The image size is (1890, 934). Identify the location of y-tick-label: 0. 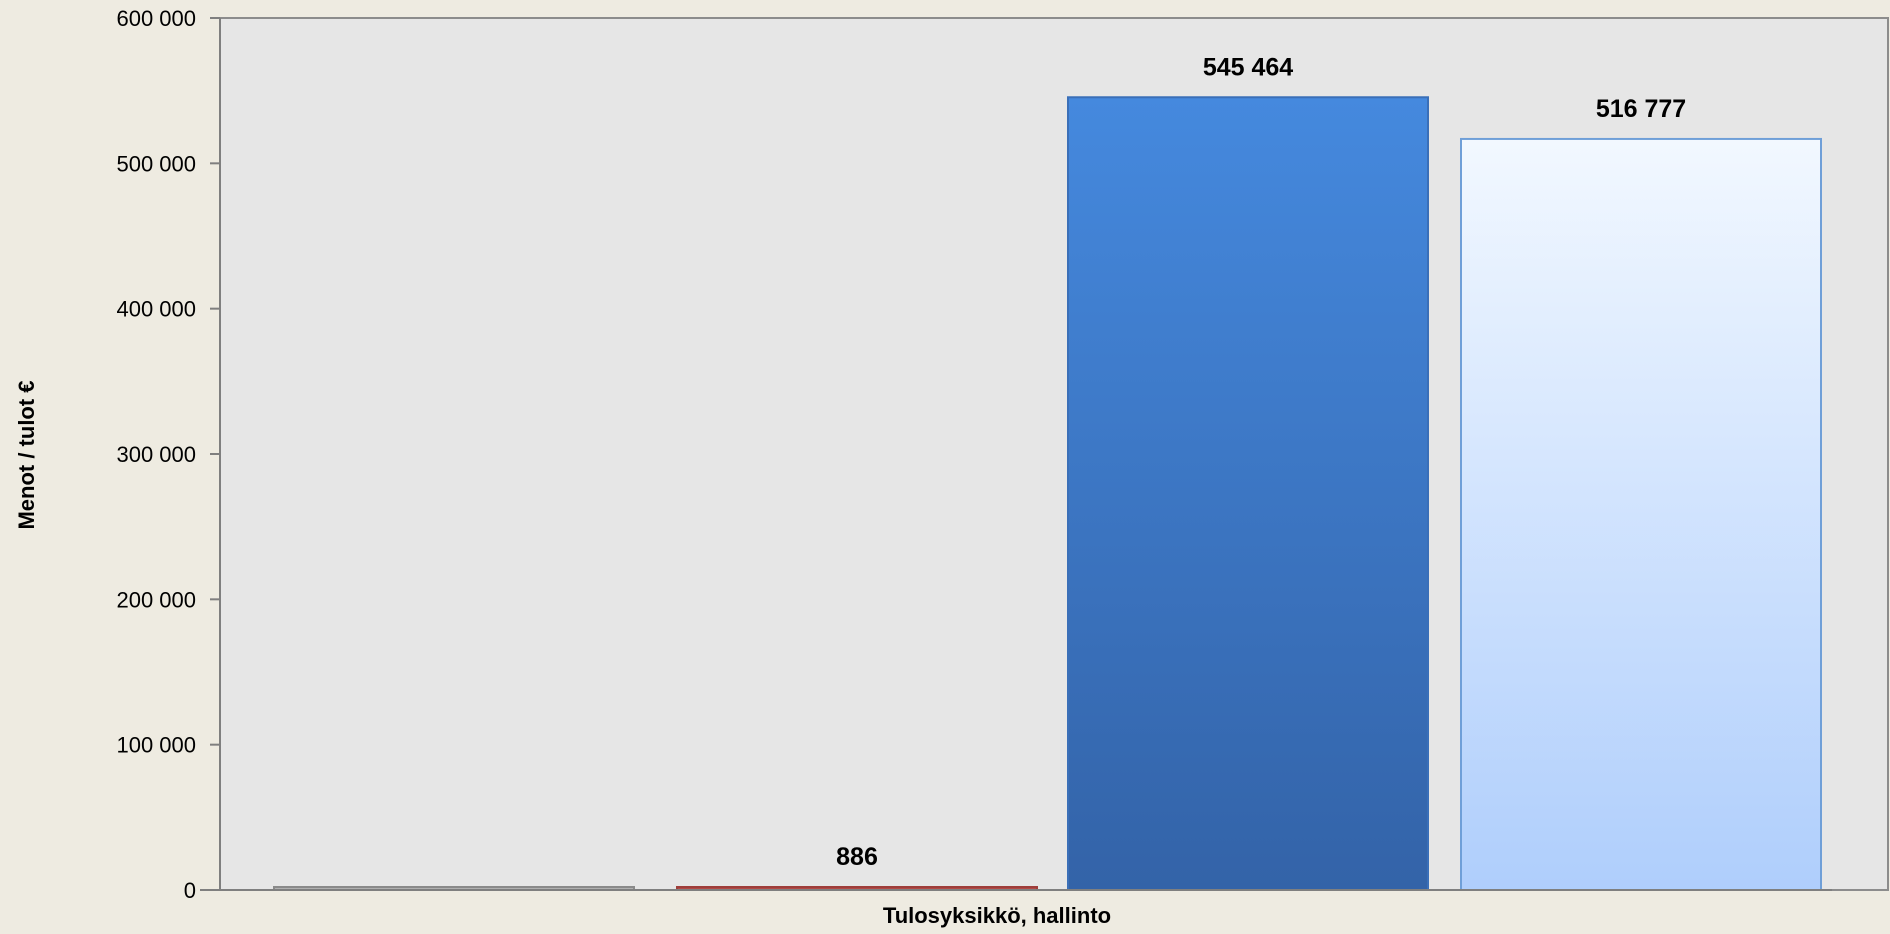
(190, 890).